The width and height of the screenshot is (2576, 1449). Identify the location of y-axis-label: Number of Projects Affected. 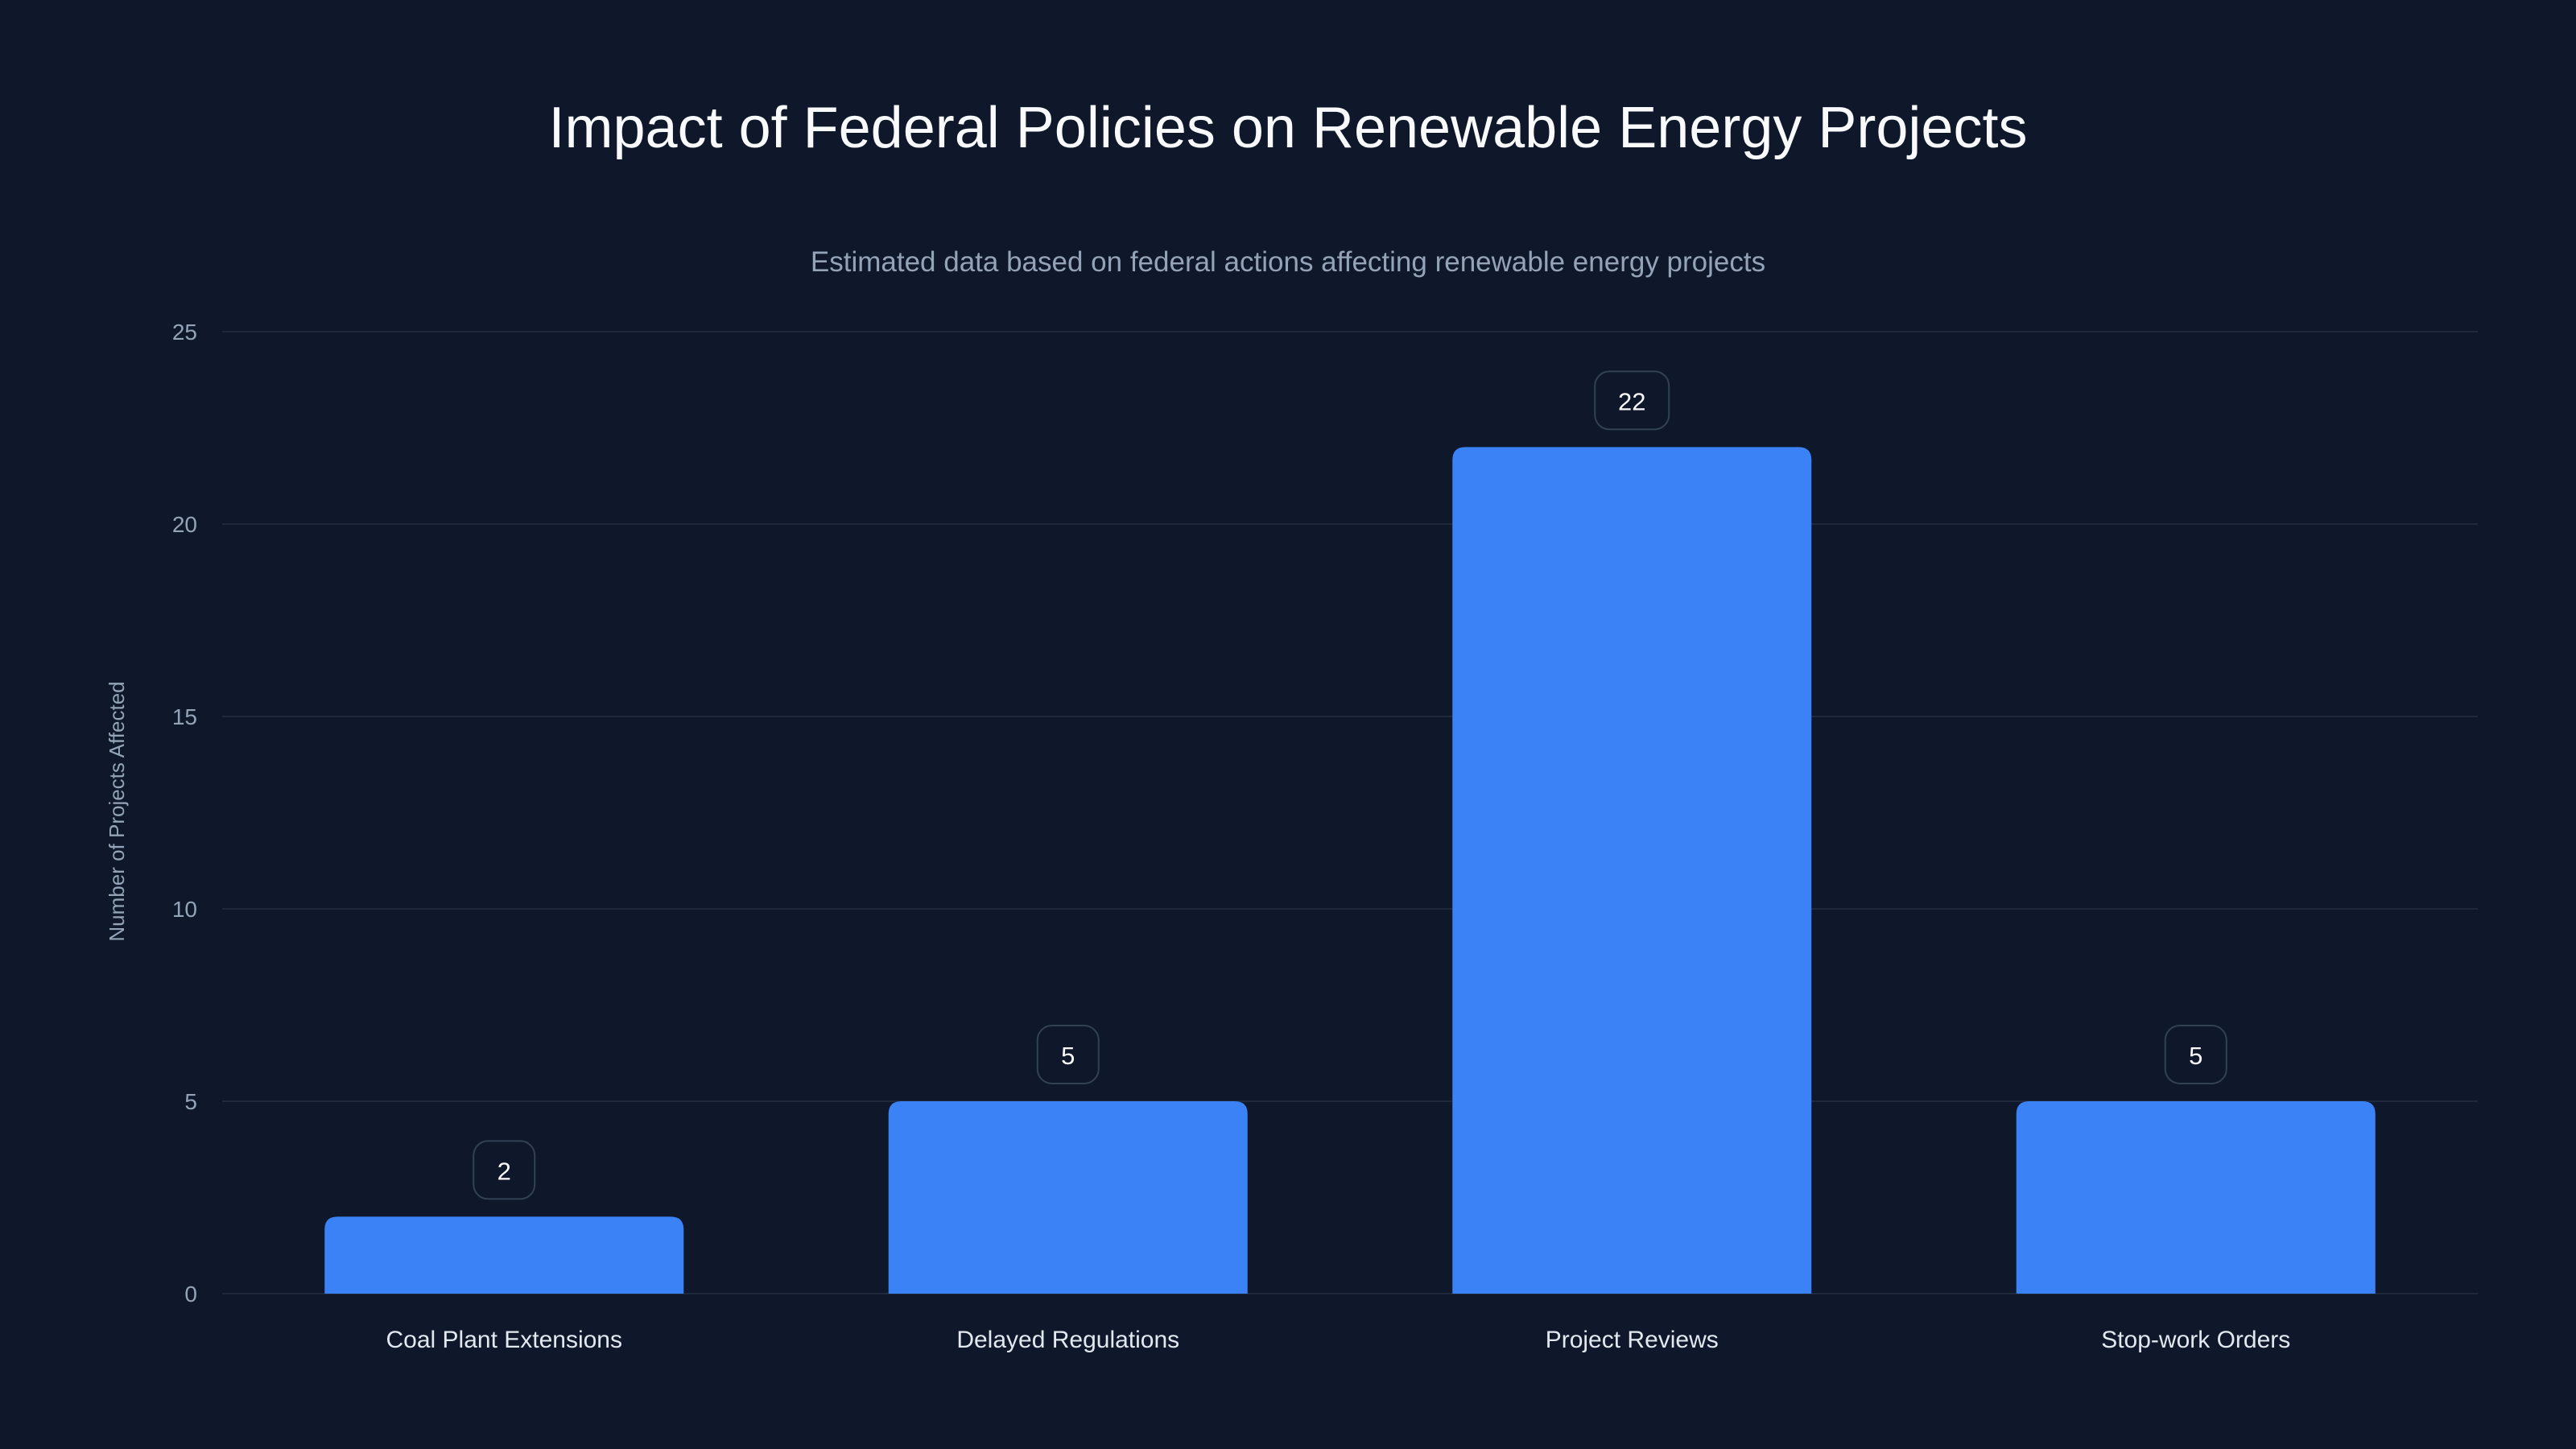
(117, 811).